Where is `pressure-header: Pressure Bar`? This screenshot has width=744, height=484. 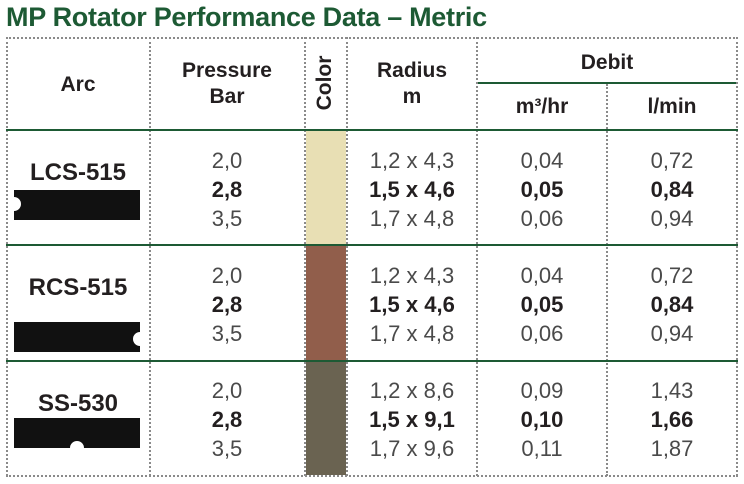 pressure-header: Pressure Bar is located at coordinates (227, 84).